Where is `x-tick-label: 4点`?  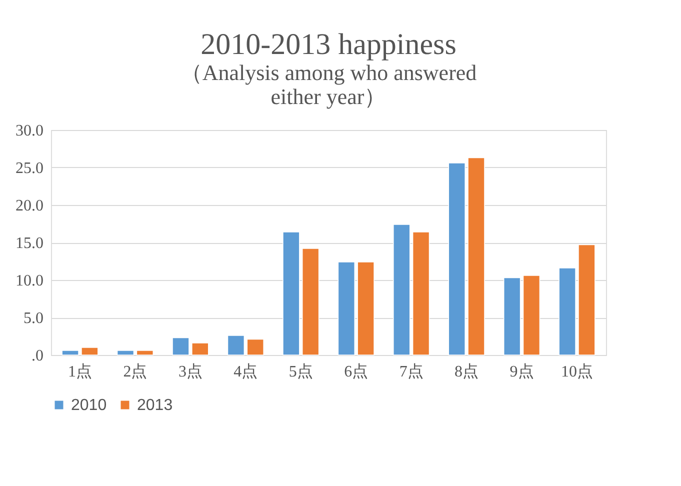
x-tick-label: 4点 is located at coordinates (246, 371).